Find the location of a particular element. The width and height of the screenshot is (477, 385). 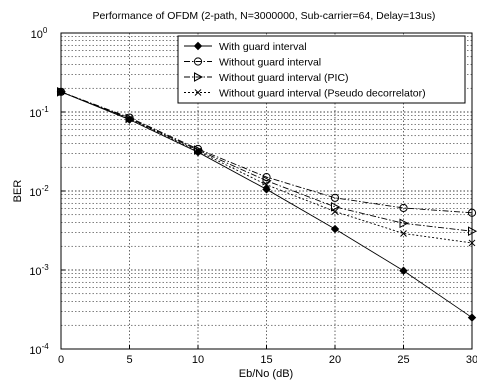

legend-item: Without guard interval (PIC) is located at coordinates (266, 78).